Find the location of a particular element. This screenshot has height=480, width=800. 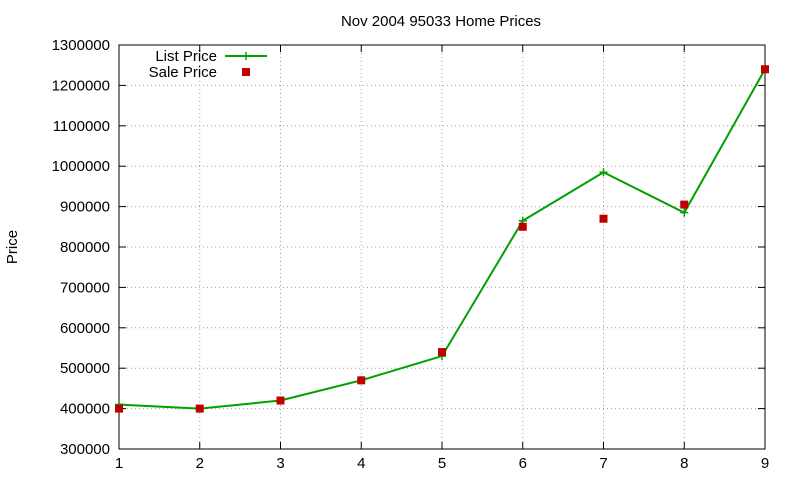

x-tick-label: 1 is located at coordinates (119, 463).